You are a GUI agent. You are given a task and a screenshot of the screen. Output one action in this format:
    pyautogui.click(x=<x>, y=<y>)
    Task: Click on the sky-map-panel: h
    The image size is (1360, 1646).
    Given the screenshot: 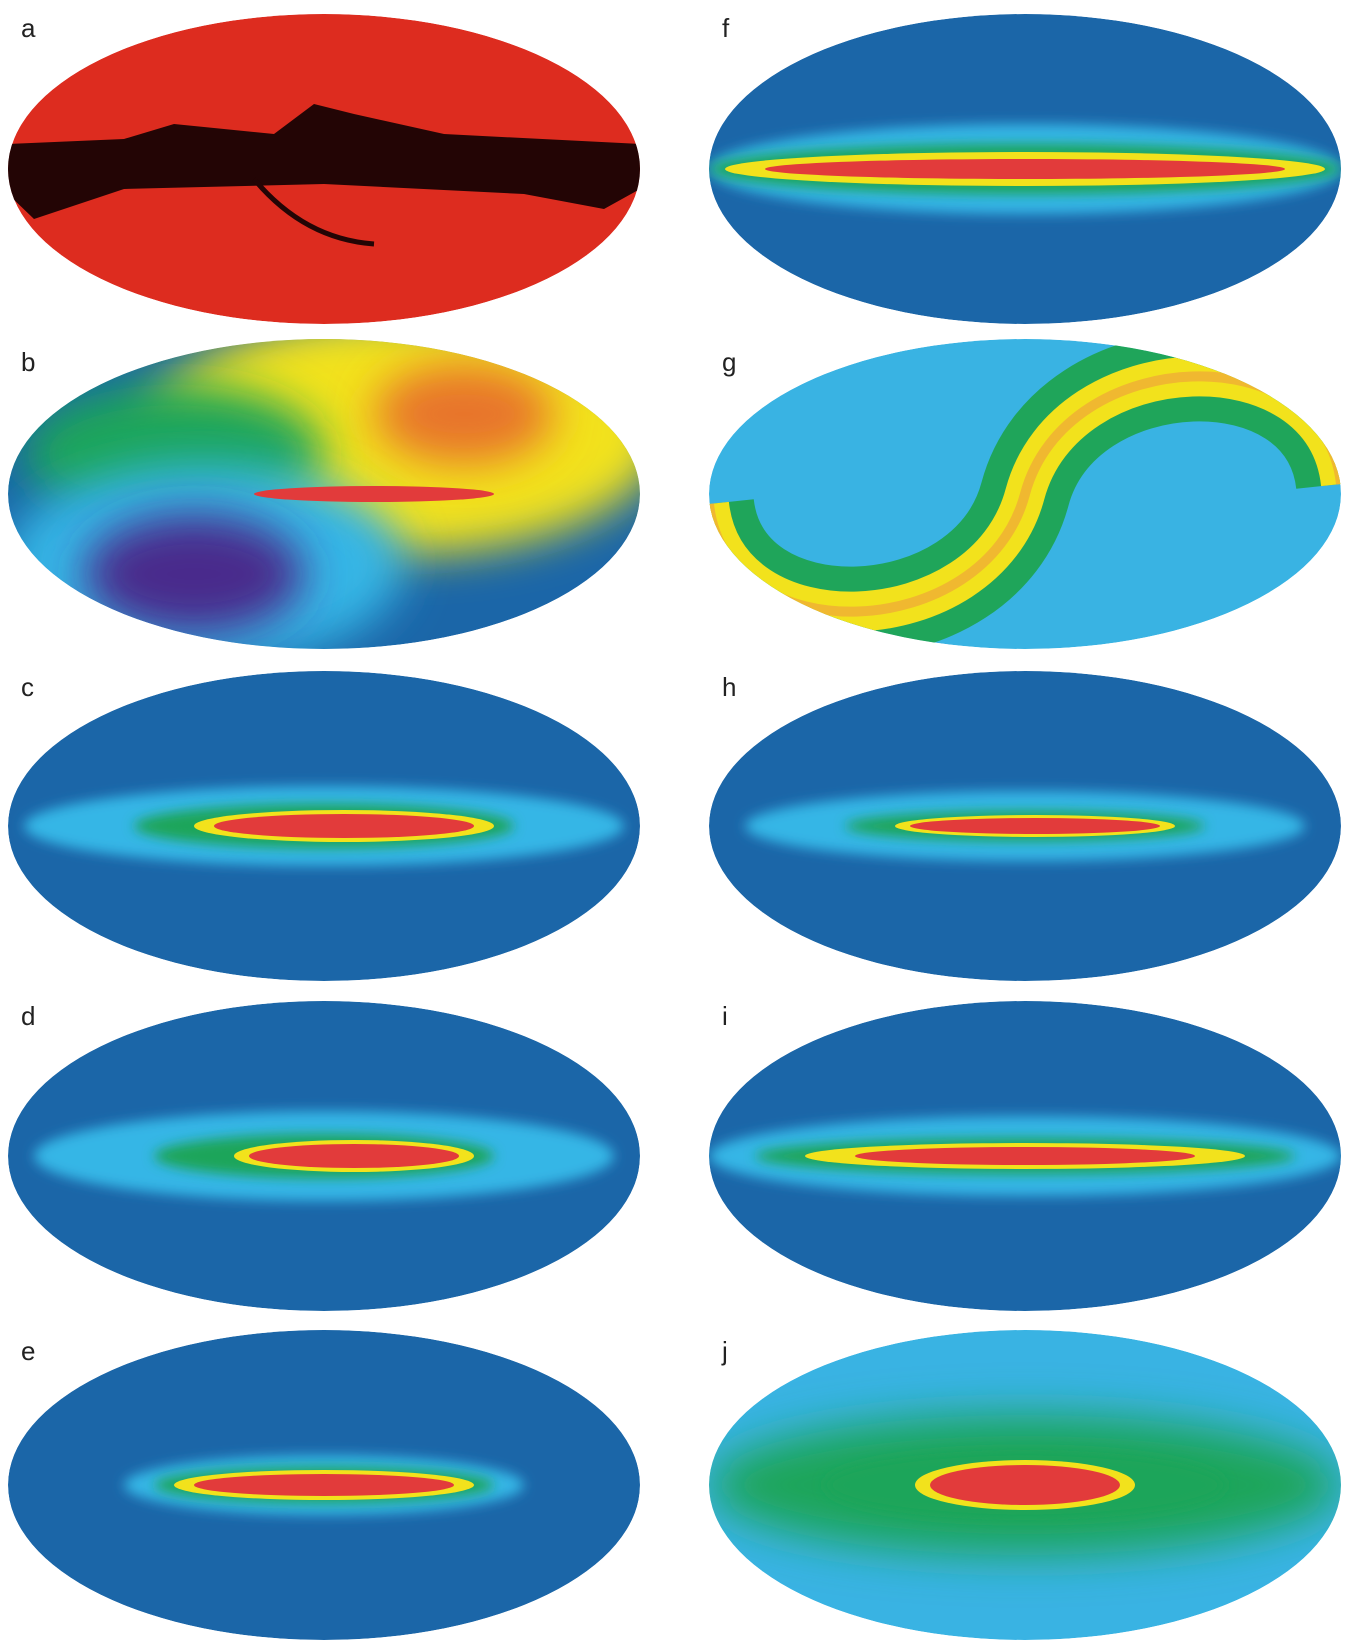 What is the action you would take?
    pyautogui.click(x=1025, y=826)
    